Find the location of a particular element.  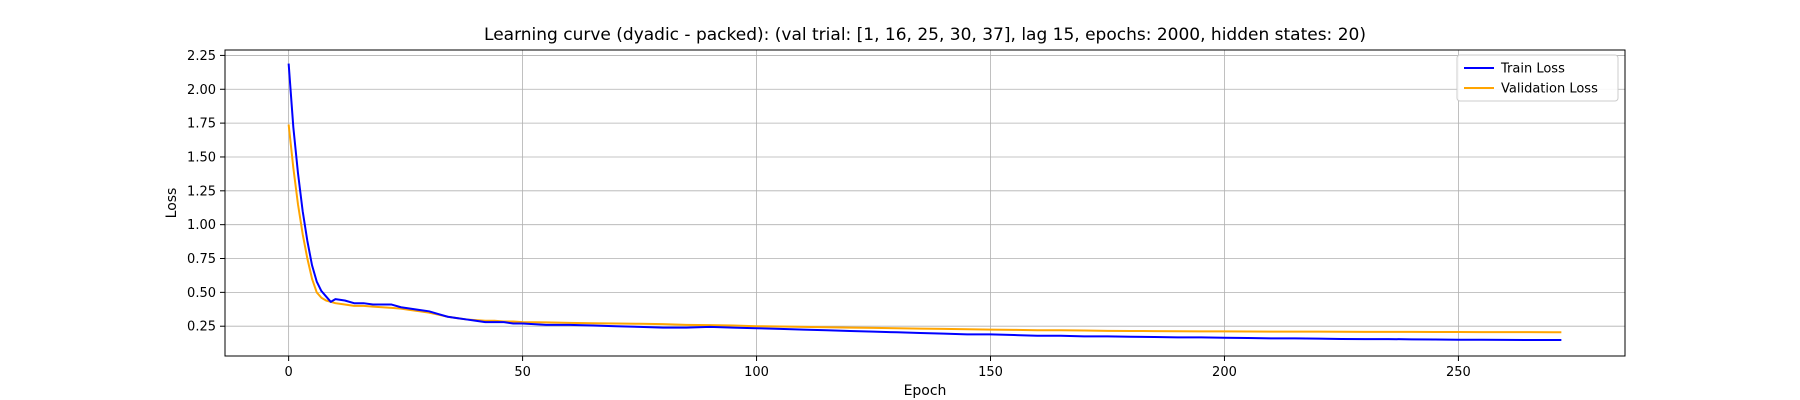

x-tick-label: 150 is located at coordinates (990, 372).